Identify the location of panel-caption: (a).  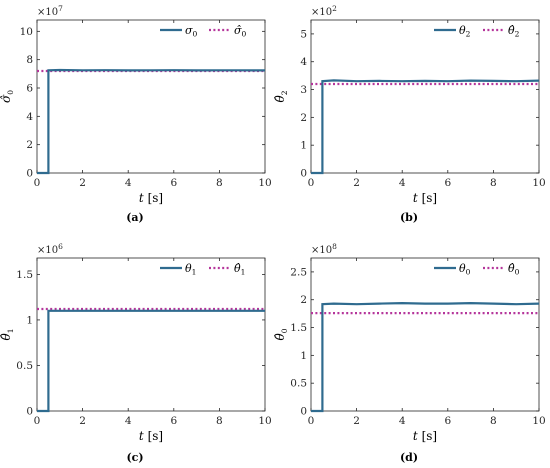
(135, 217).